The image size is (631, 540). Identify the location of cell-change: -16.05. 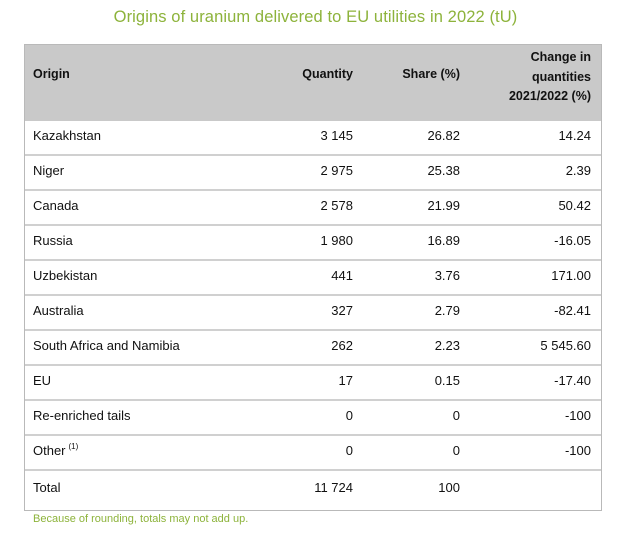
(572, 240).